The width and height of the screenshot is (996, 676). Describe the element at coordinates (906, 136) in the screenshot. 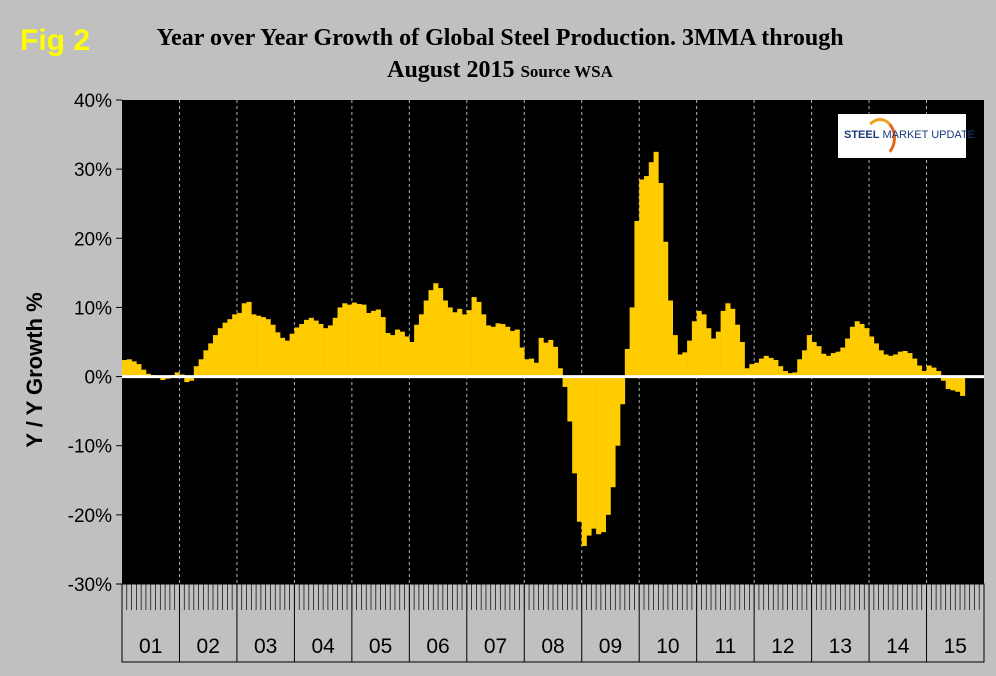

I see `steel-market-update-logo: STEEL MARKET UPDATE` at that location.